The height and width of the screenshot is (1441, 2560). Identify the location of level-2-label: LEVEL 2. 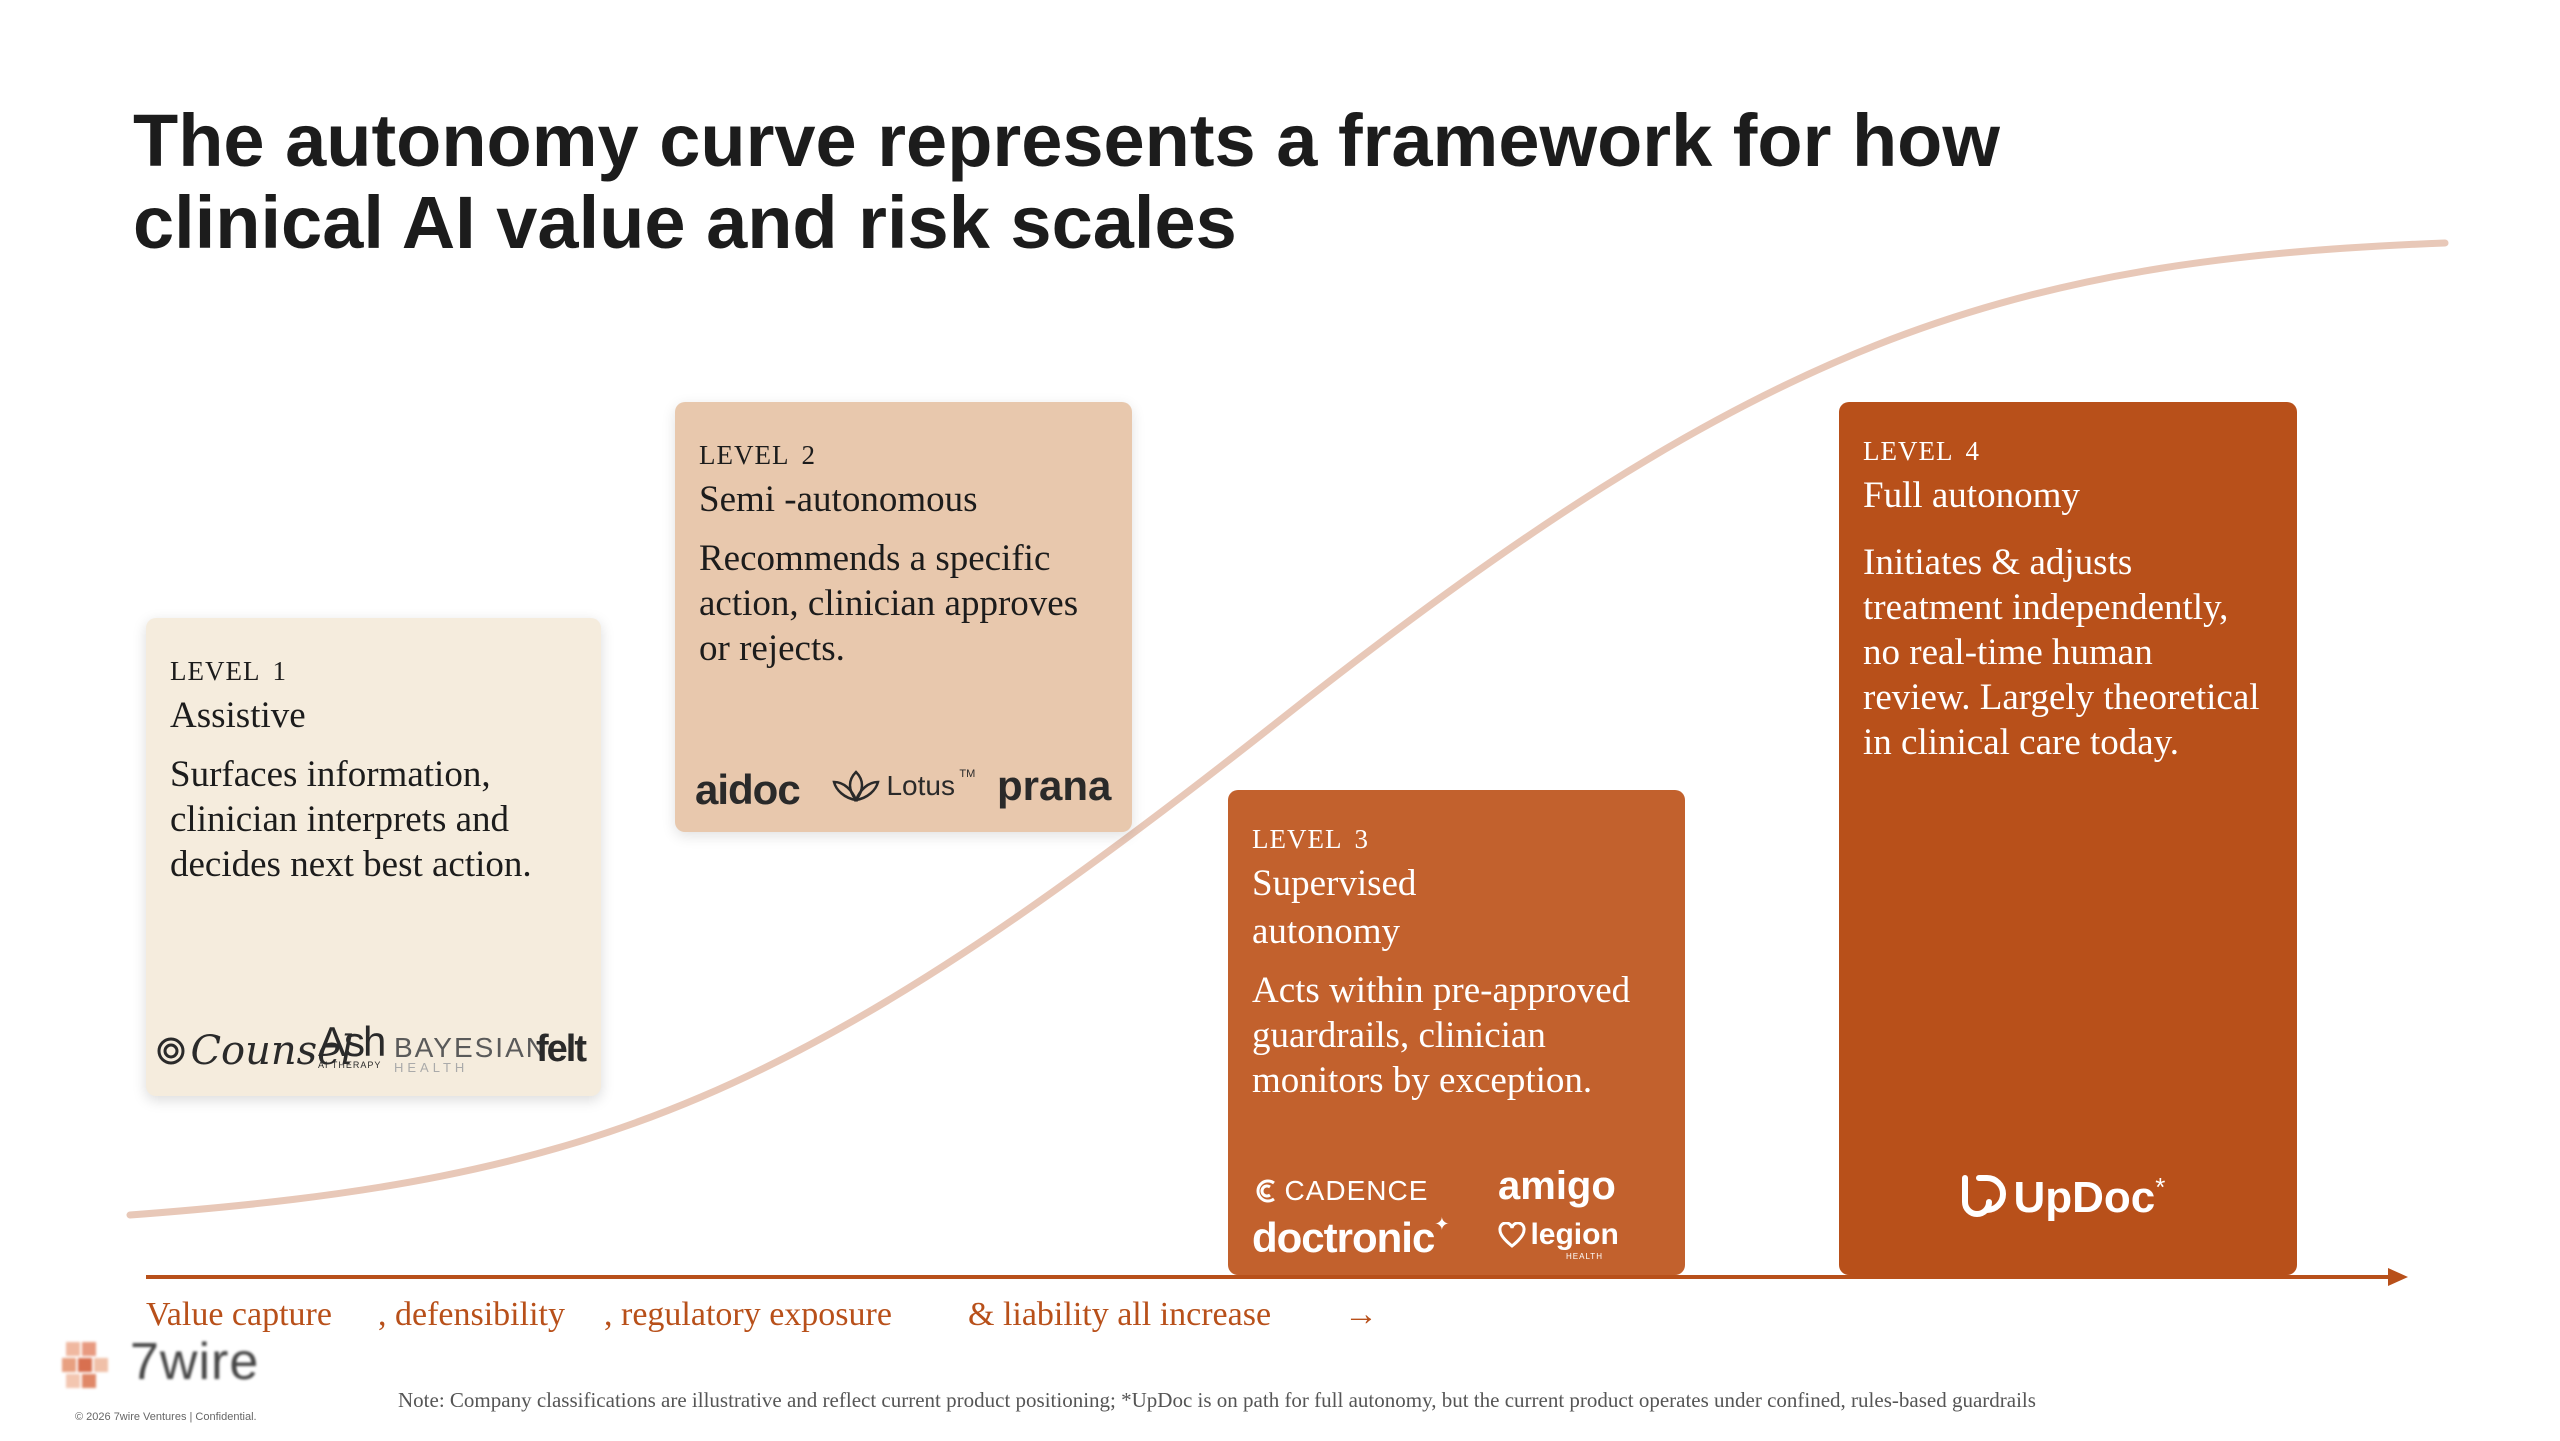
(757, 455).